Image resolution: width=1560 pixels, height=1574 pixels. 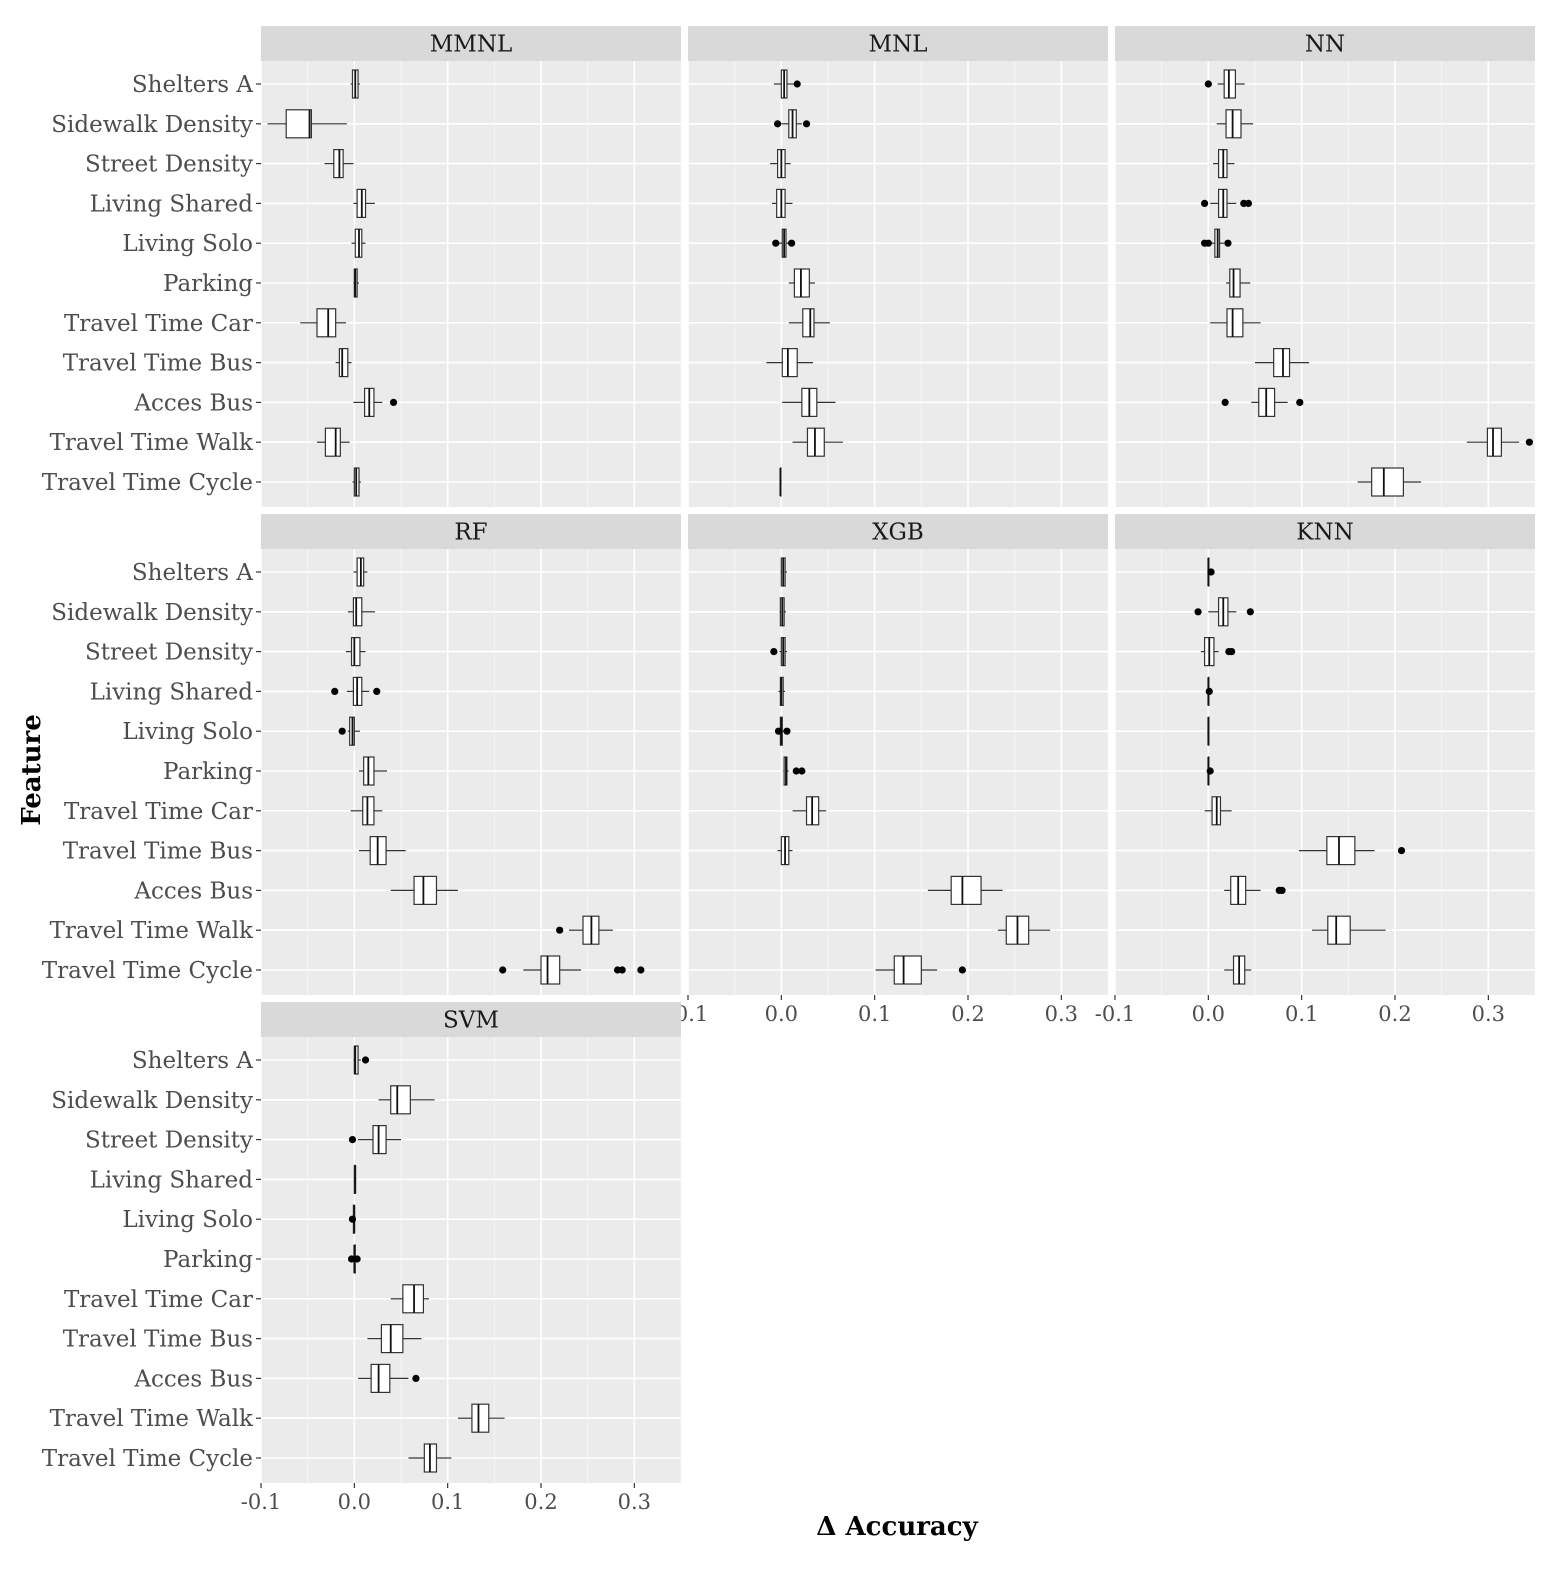 What do you see at coordinates (785, 850) in the screenshot?
I see `box-xgb-travel-time-bus` at bounding box center [785, 850].